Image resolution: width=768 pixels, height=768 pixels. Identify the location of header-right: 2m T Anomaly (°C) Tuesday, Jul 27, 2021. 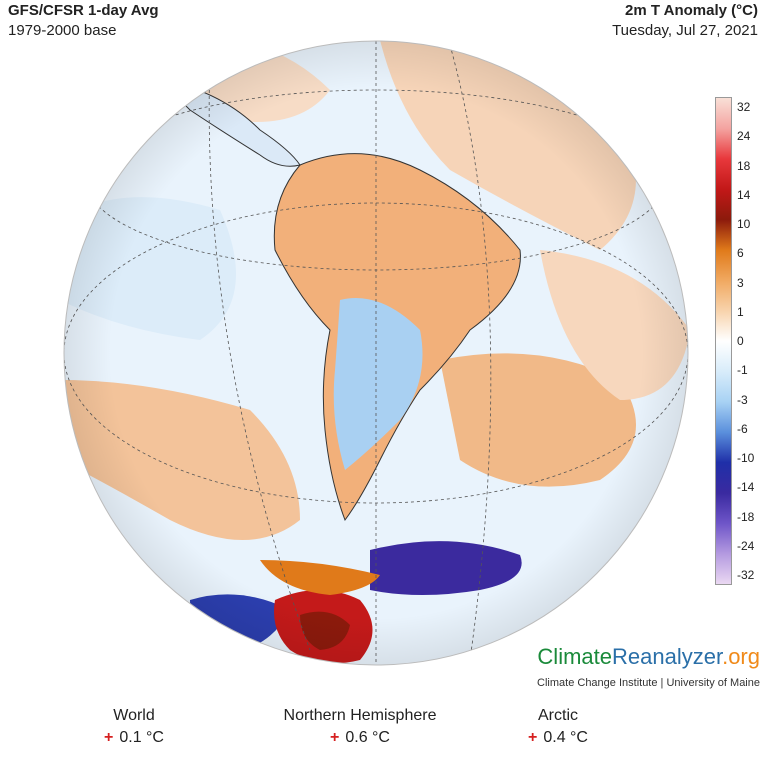
(685, 21).